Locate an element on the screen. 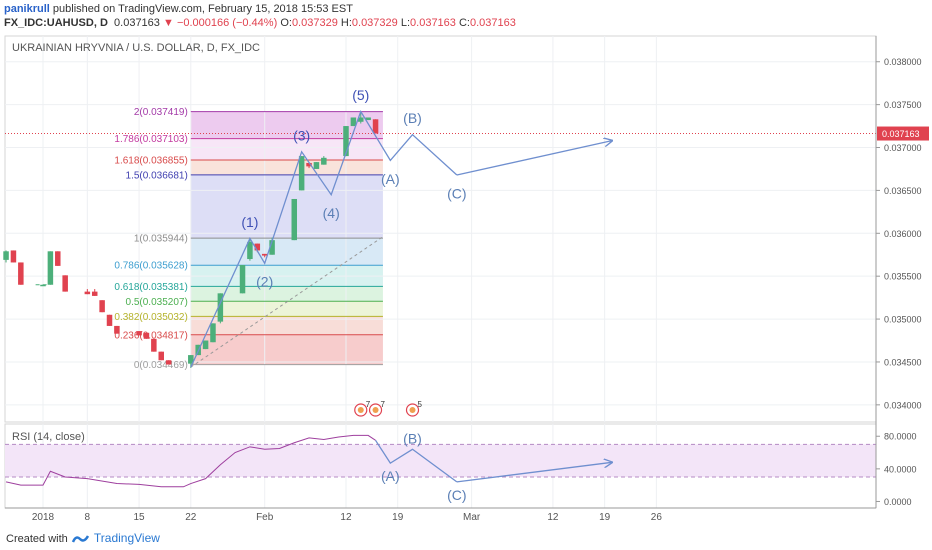 This screenshot has width=932, height=550. event-count: 5 is located at coordinates (420, 404).